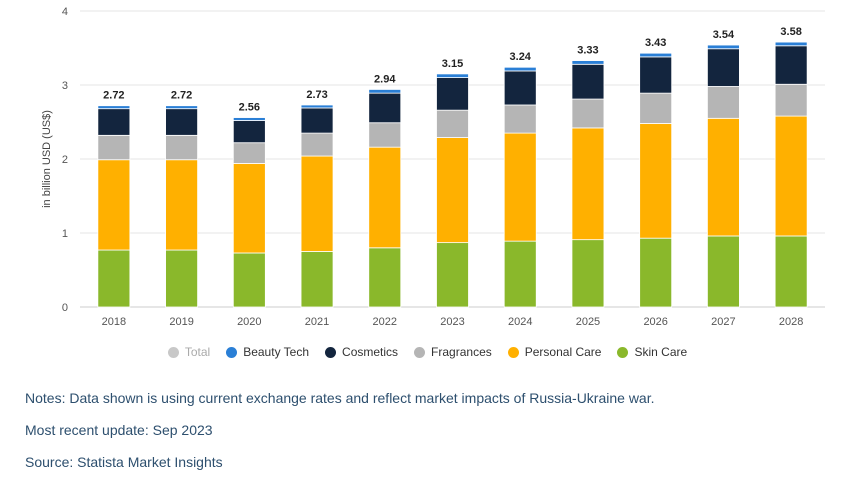 The width and height of the screenshot is (855, 486). What do you see at coordinates (361, 352) in the screenshot?
I see `legend-item-cosmetics: Cosmetics` at bounding box center [361, 352].